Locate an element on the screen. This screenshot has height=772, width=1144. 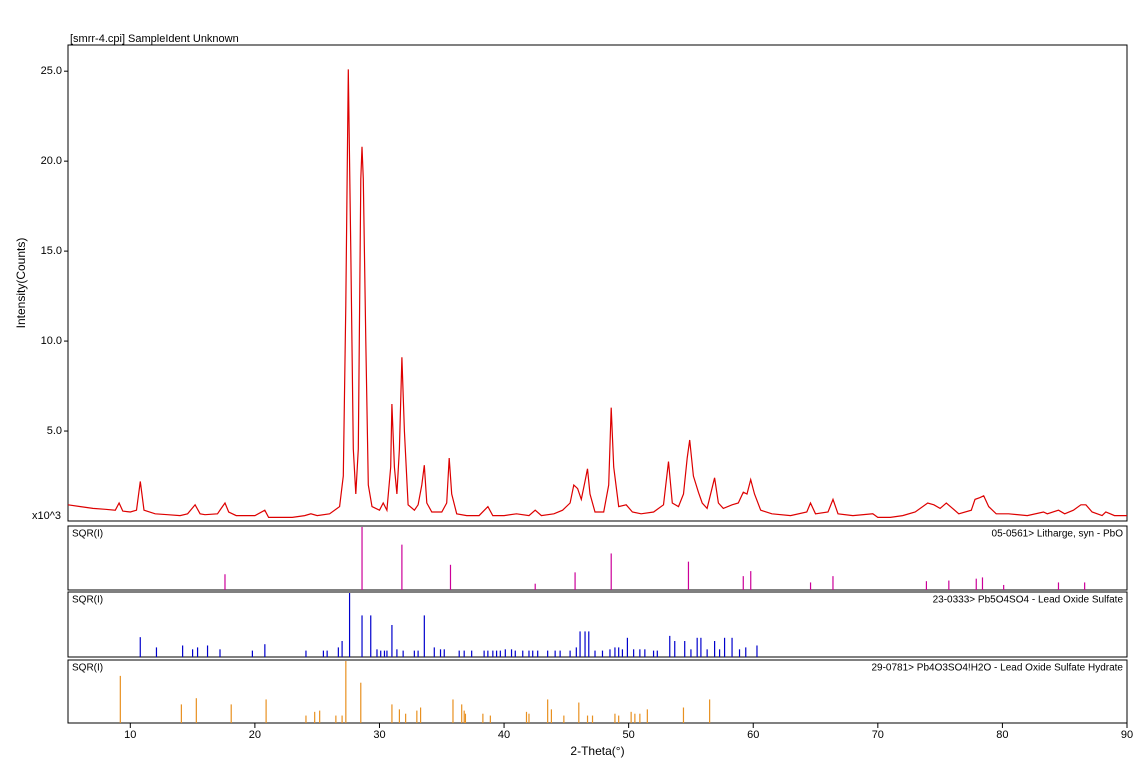
x-tick-label: 20 is located at coordinates (255, 735).